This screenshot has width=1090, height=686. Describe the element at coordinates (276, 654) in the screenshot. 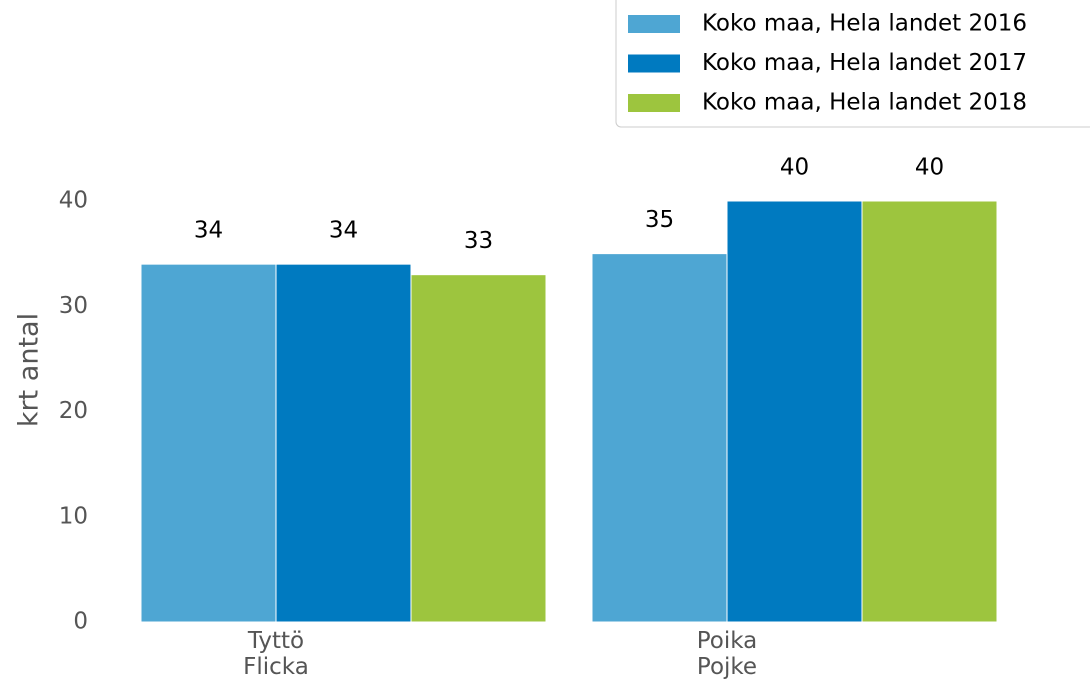

I see `x-tick-label: Tyttö Flicka` at that location.